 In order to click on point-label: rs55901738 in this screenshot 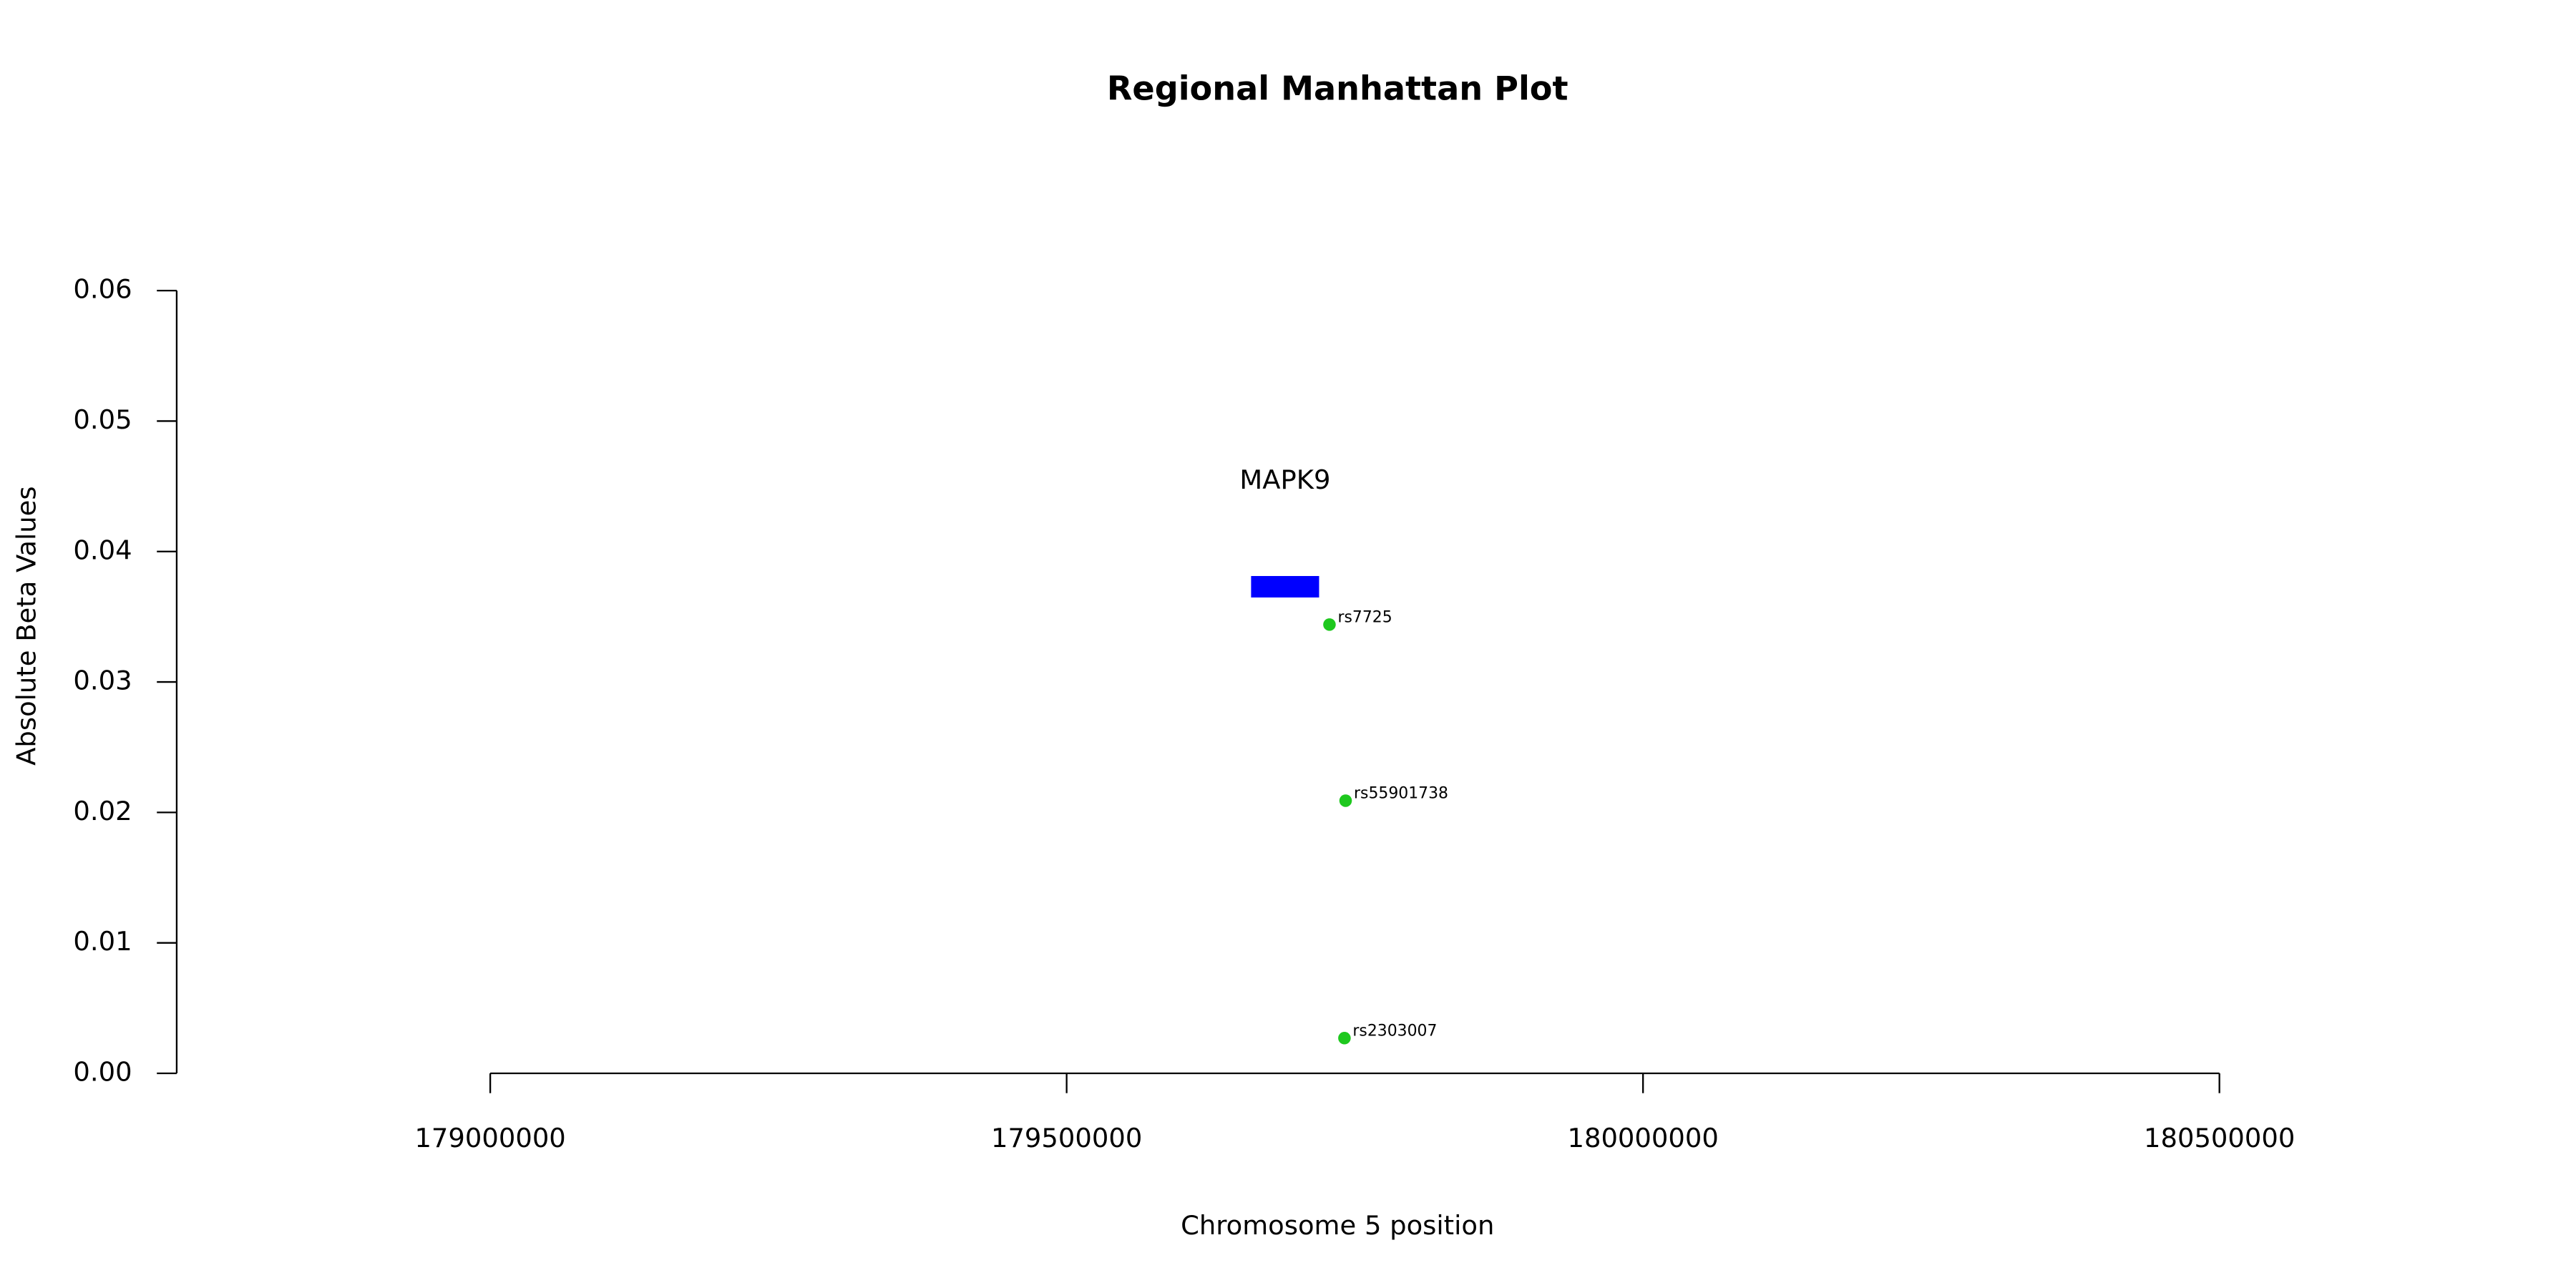, I will do `click(1401, 794)`.